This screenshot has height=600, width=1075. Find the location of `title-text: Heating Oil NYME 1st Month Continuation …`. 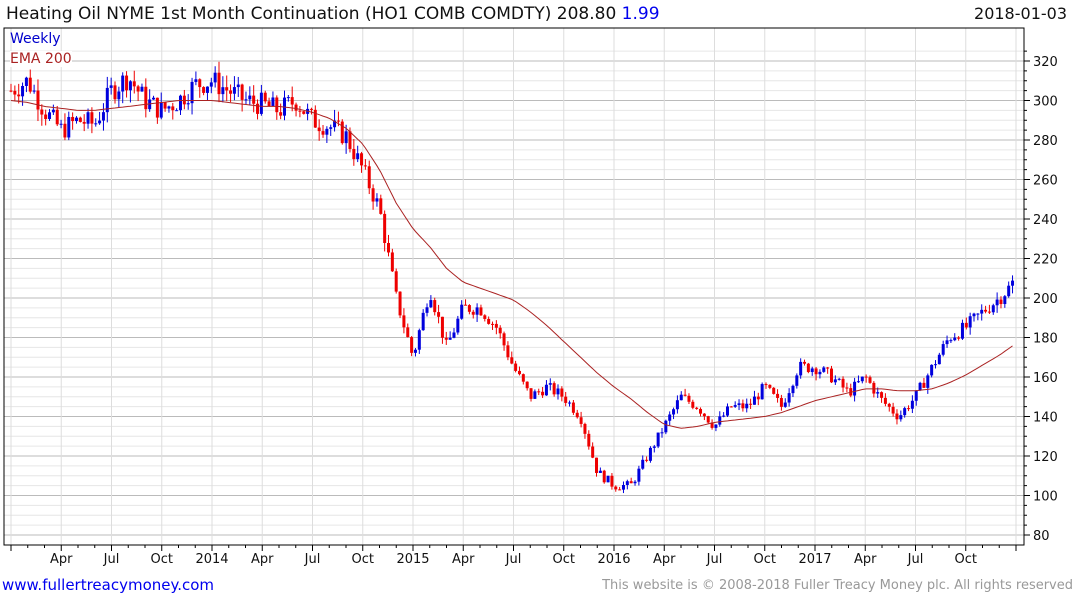

title-text: Heating Oil NYME 1st Month Continuation … is located at coordinates (311, 14).